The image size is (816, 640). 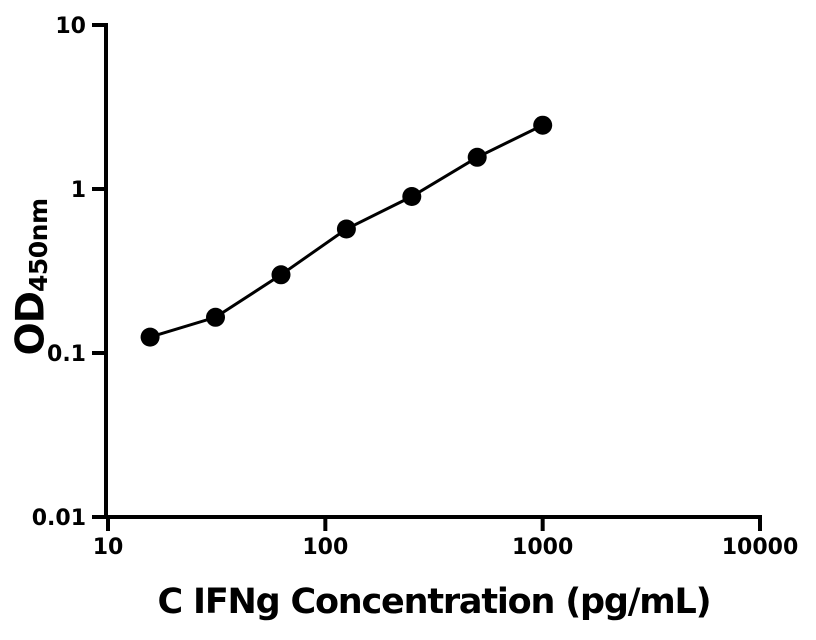 What do you see at coordinates (31, 324) in the screenshot?
I see `y-axis-label-main: OD` at bounding box center [31, 324].